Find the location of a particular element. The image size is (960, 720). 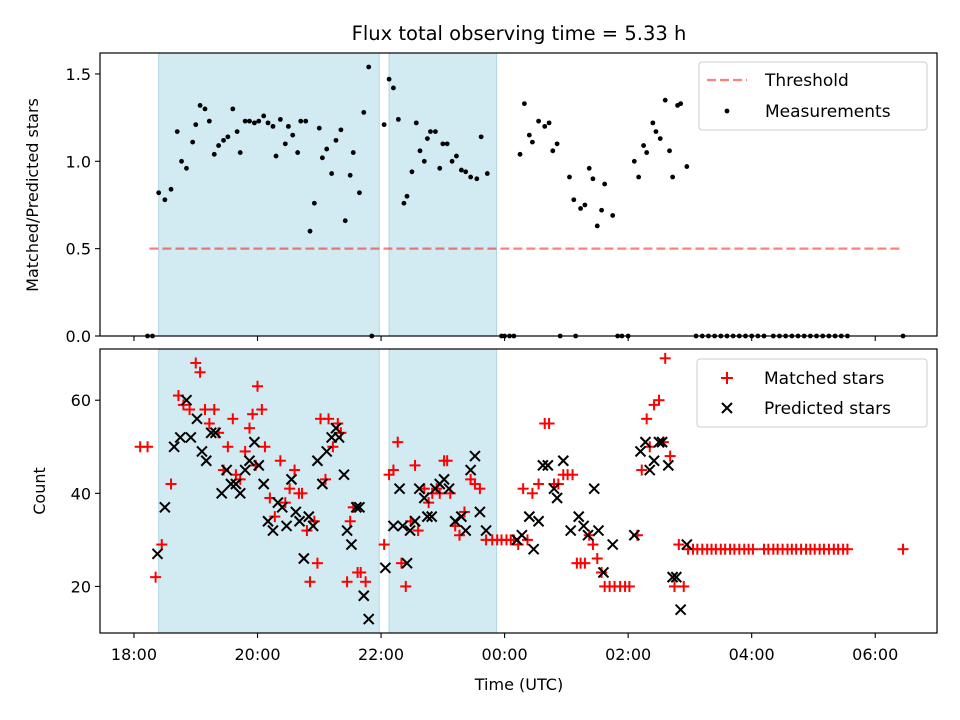

bottom-y-tick-label: 20 is located at coordinates (81, 586).